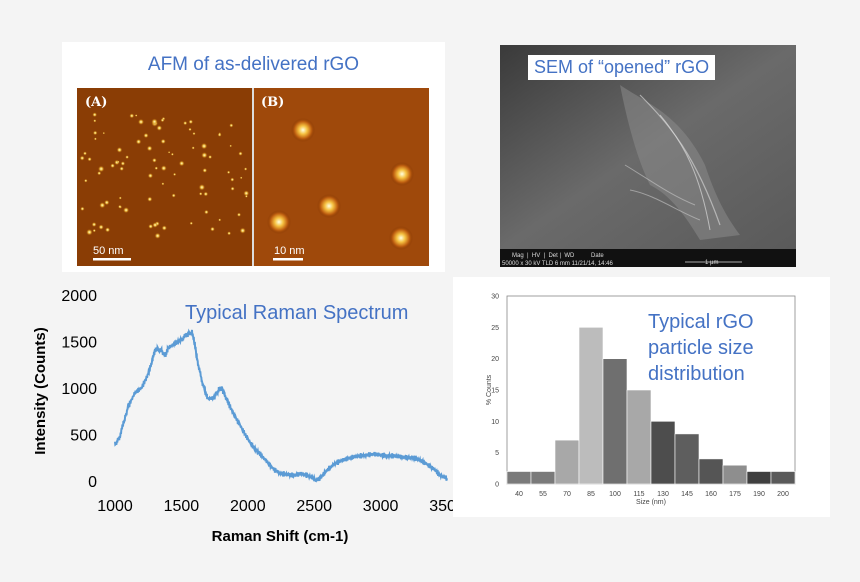 The height and width of the screenshot is (582, 860). I want to click on histogram-x-tick-label: 115, so click(638, 494).